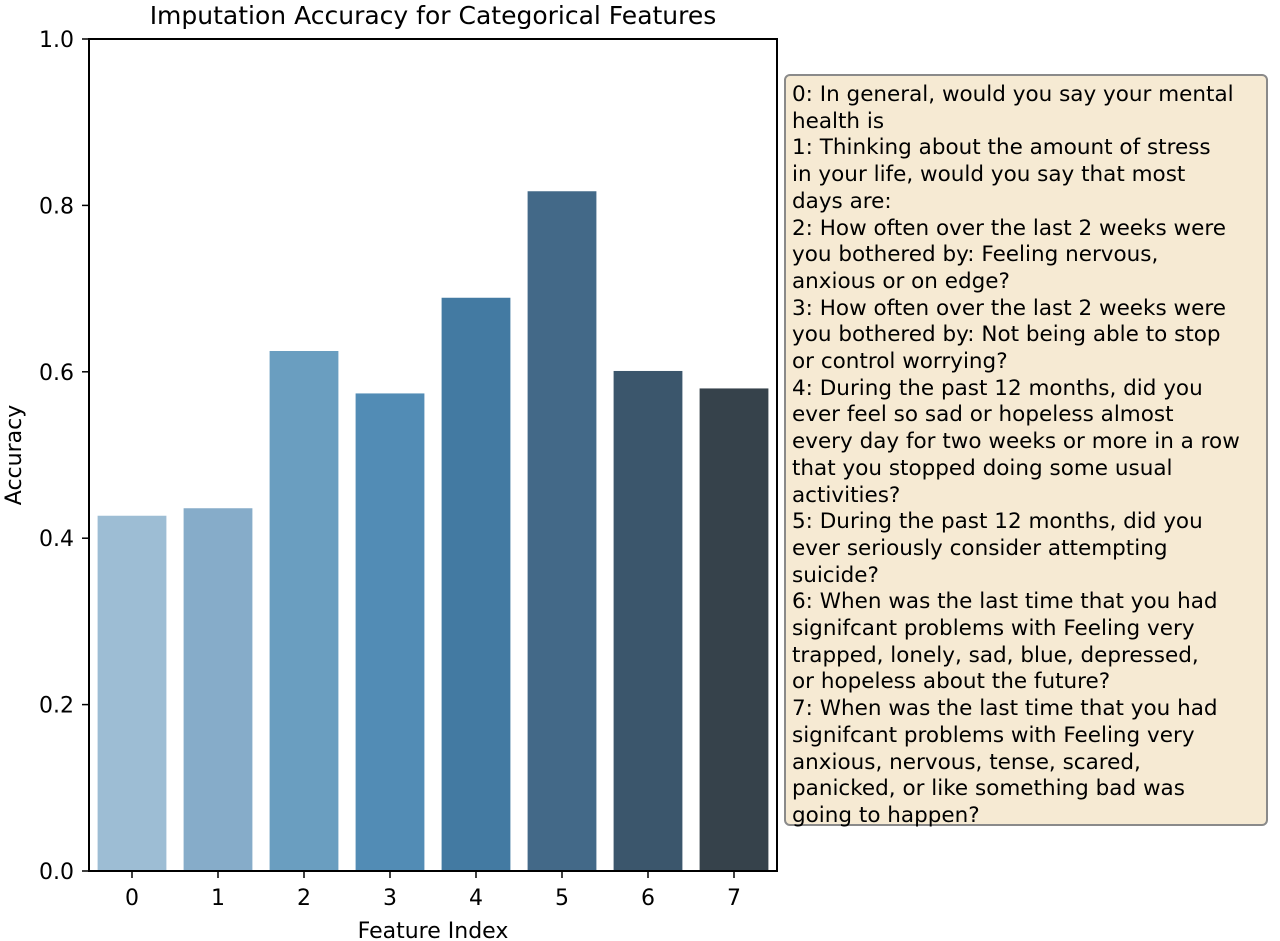 This screenshot has height=941, width=1280. Describe the element at coordinates (390, 898) in the screenshot. I see `x-tick-label: 3` at that location.